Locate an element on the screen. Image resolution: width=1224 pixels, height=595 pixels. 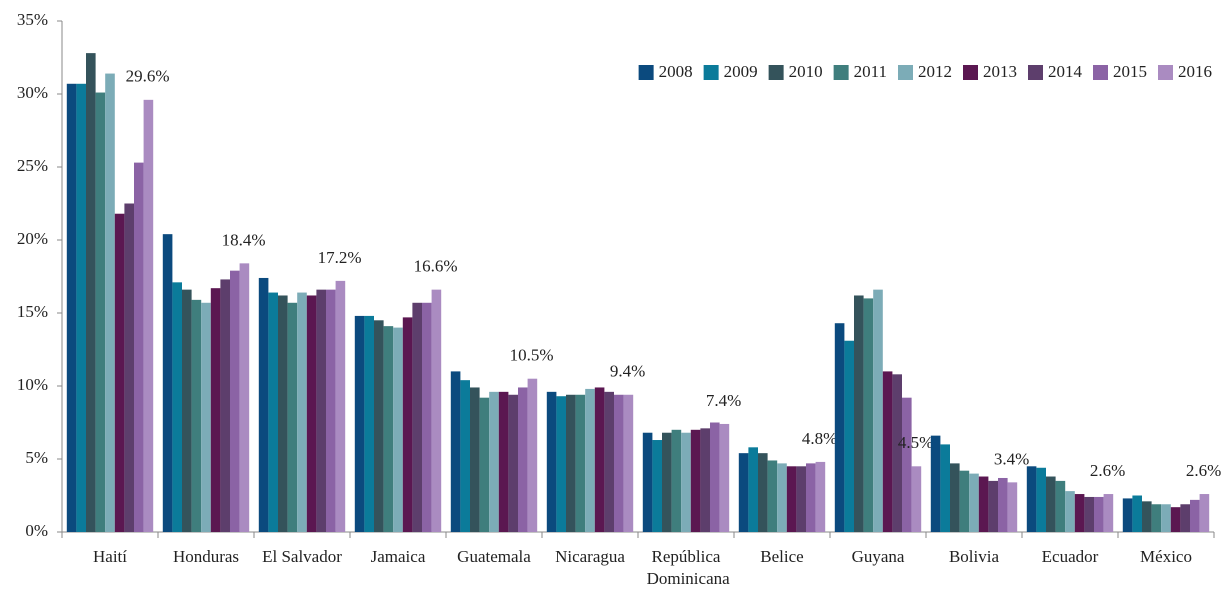
value-label: 7.4% is located at coordinates (723, 400).